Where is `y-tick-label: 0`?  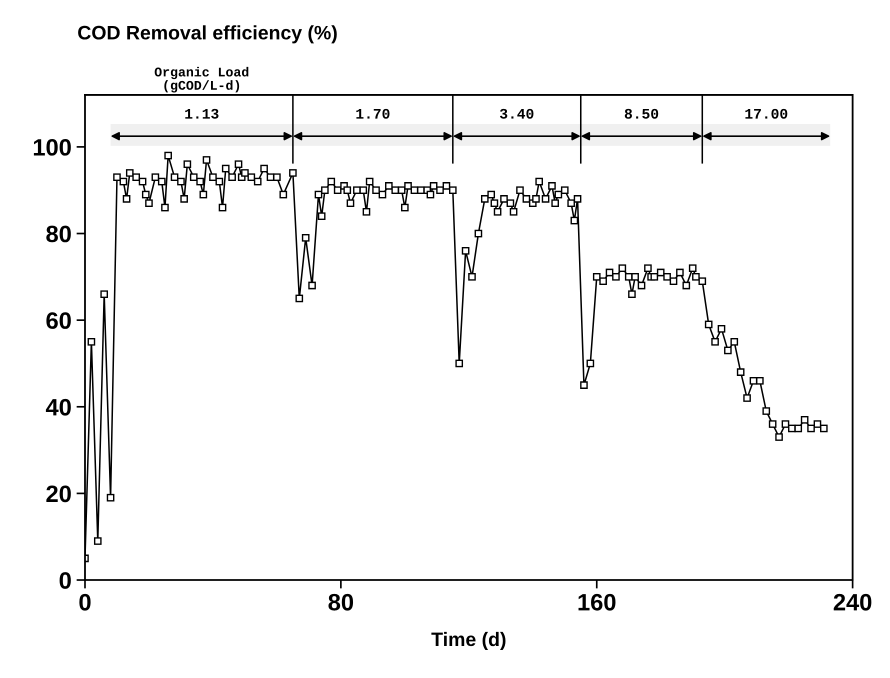 y-tick-label: 0 is located at coordinates (65, 580).